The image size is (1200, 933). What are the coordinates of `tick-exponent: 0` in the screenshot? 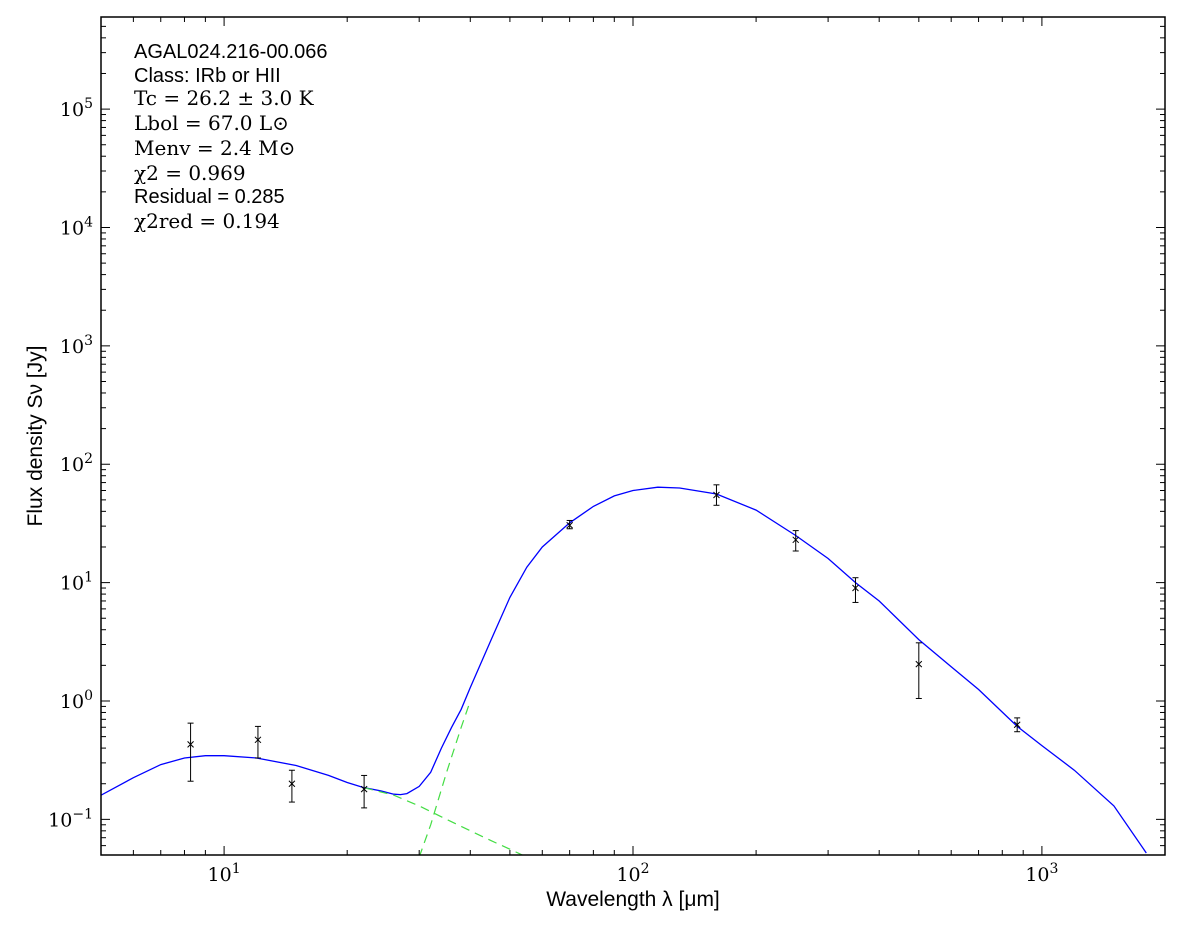 It's located at (88, 696).